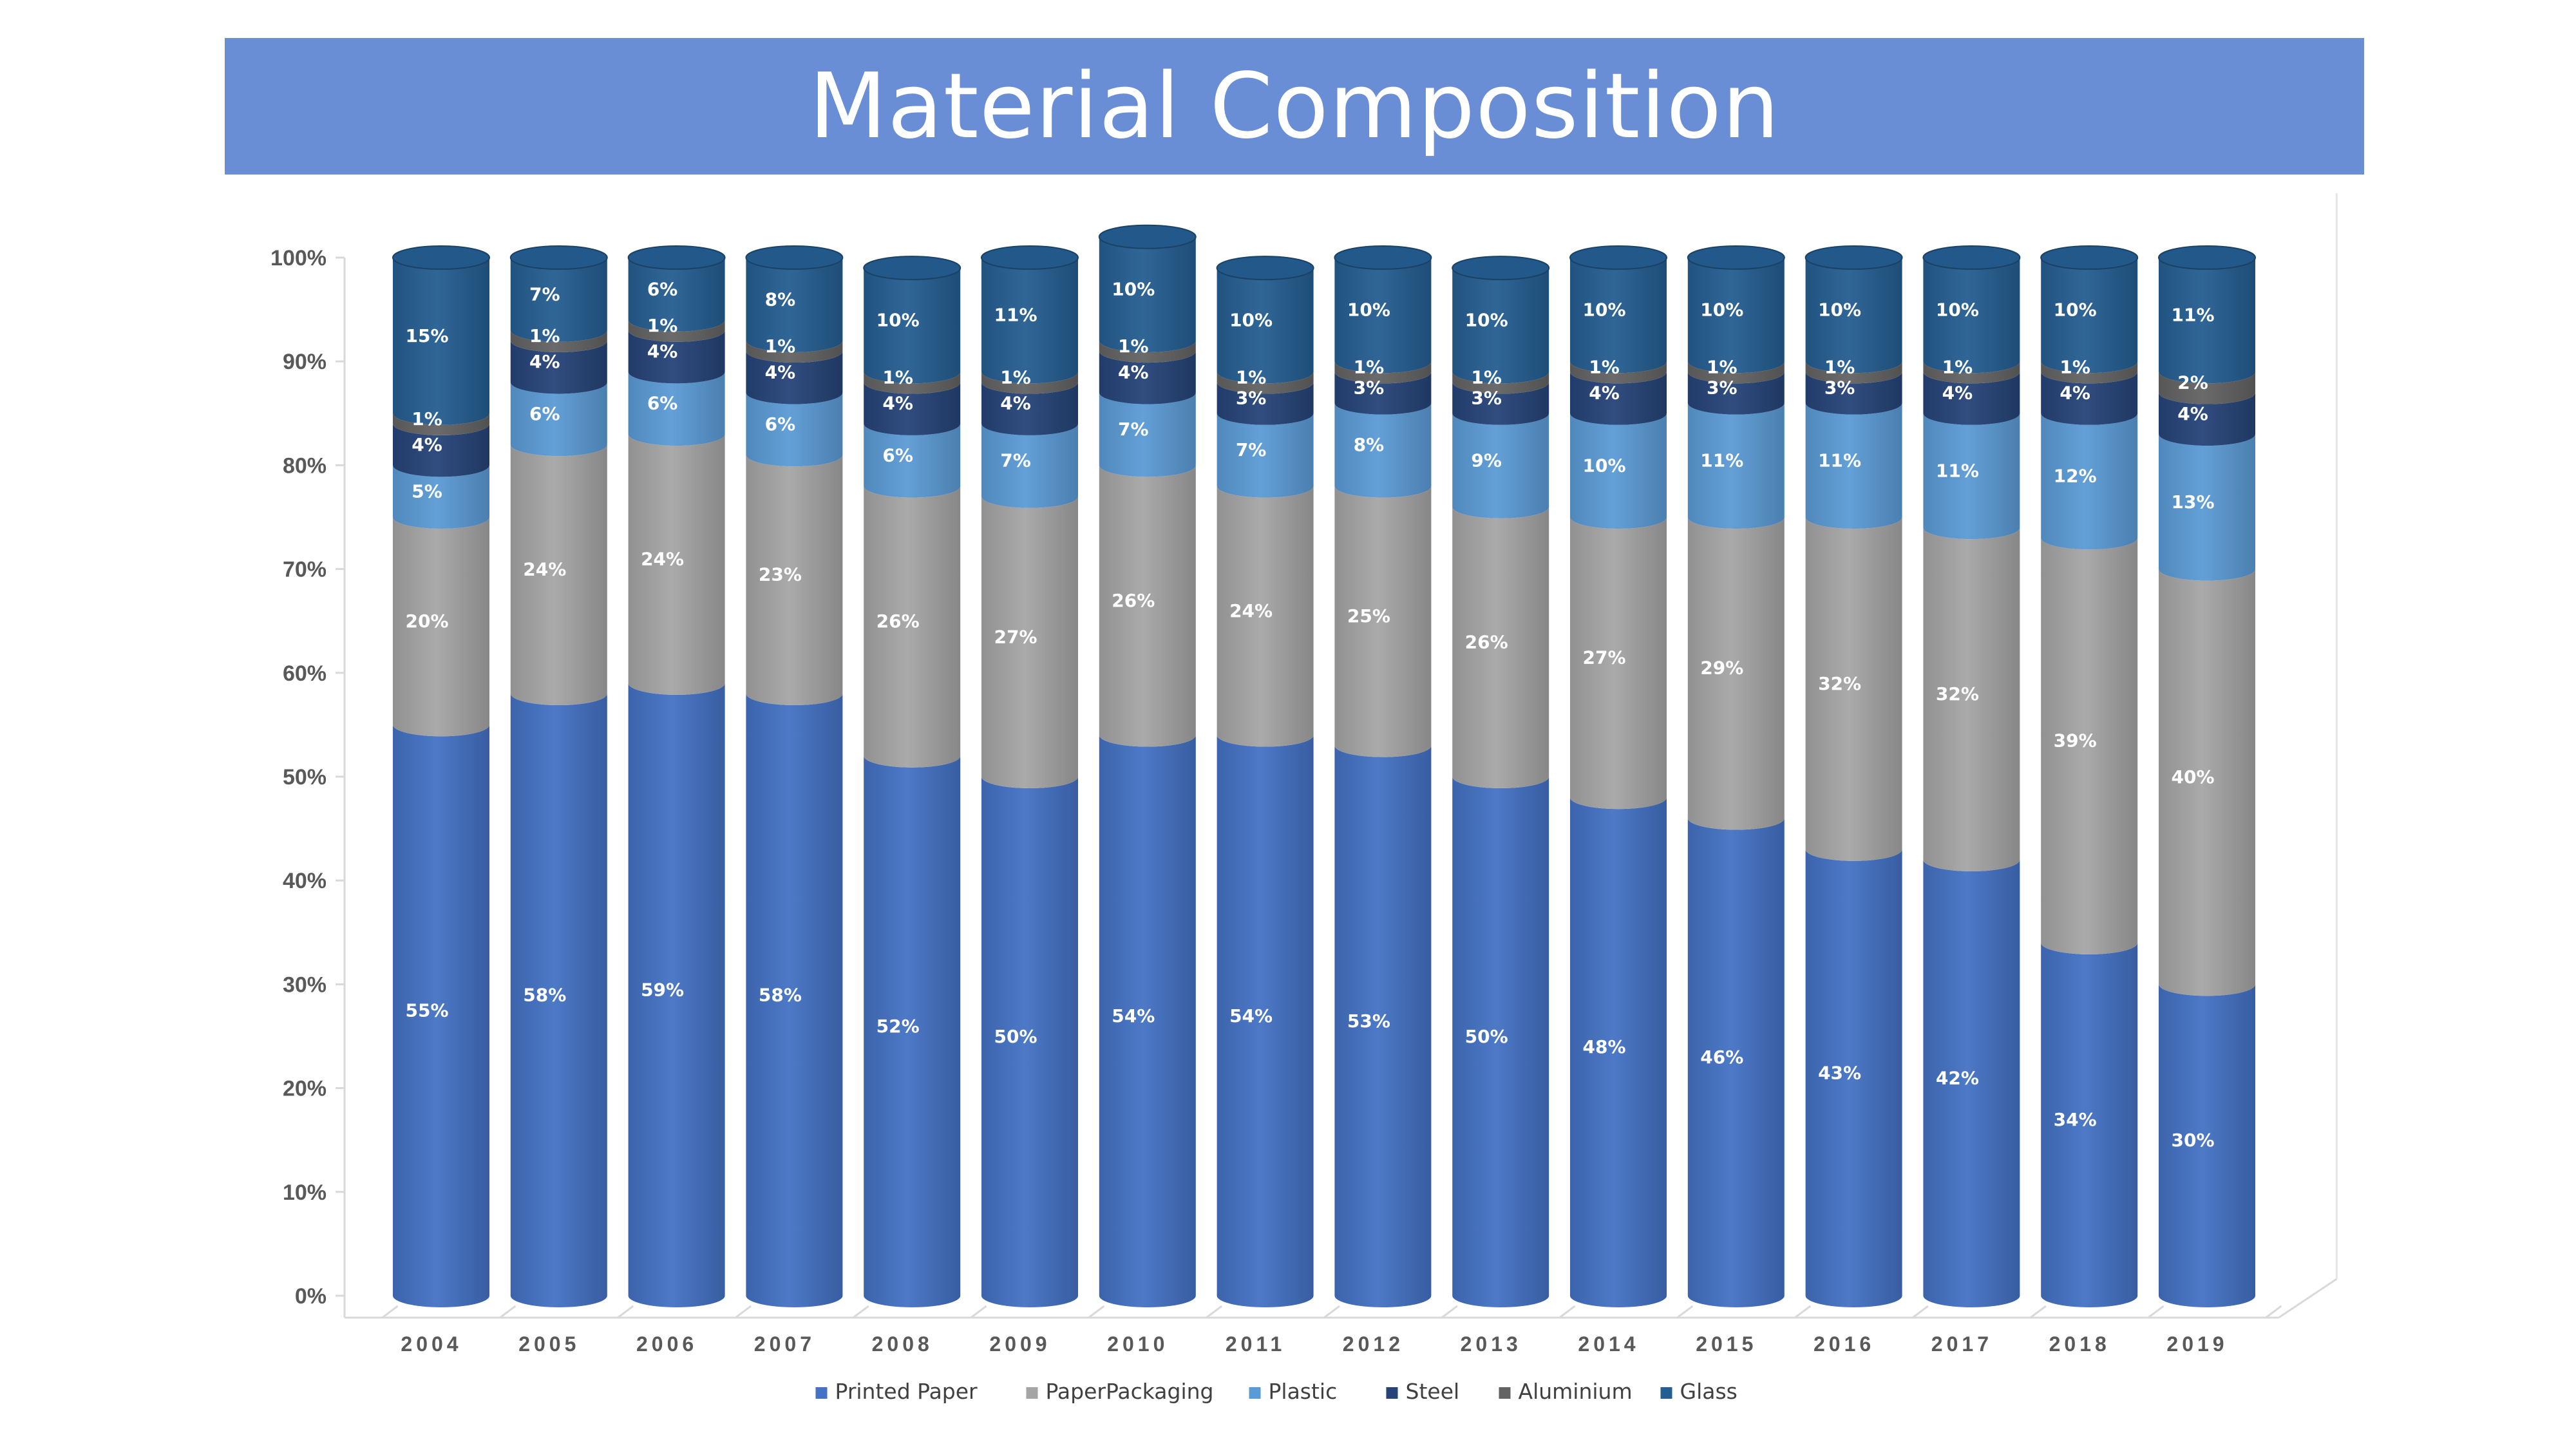 This screenshot has width=2576, height=1449. Describe the element at coordinates (1433, 1391) in the screenshot. I see `legend-label: Steel` at that location.